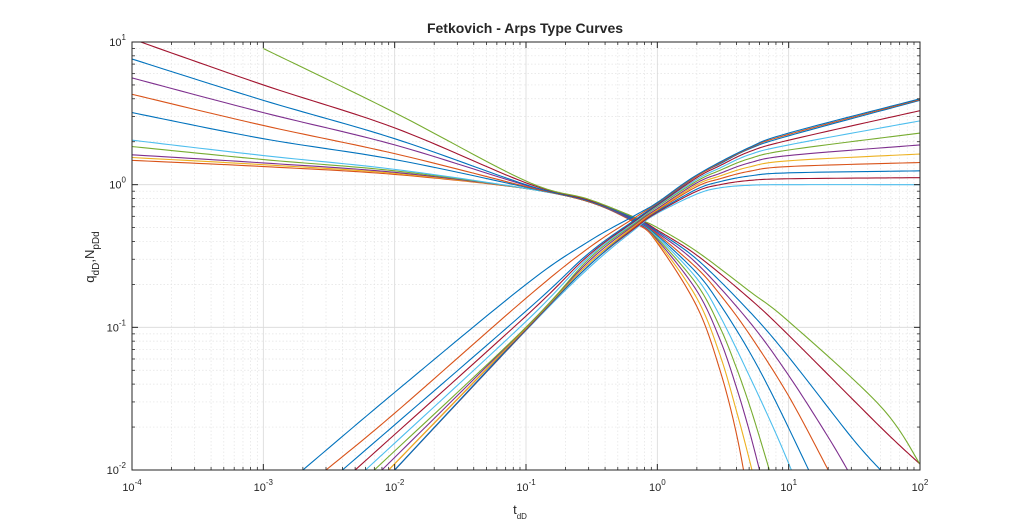  What do you see at coordinates (522, 516) in the screenshot?
I see `x-axis-label-sub: dD` at bounding box center [522, 516].